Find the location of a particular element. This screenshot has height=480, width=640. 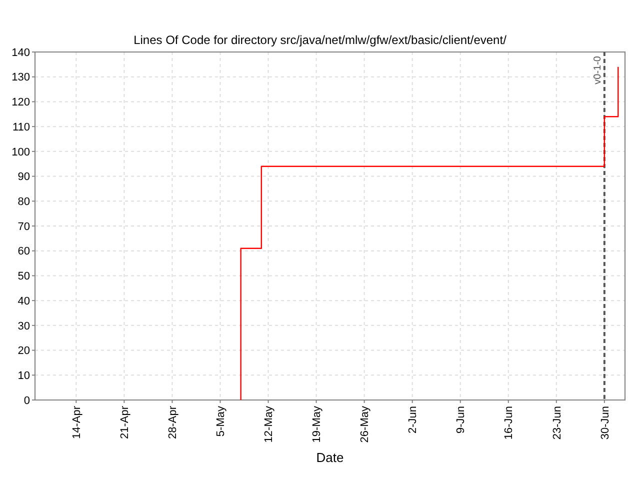

y-tick-label: 60 is located at coordinates (24, 252).